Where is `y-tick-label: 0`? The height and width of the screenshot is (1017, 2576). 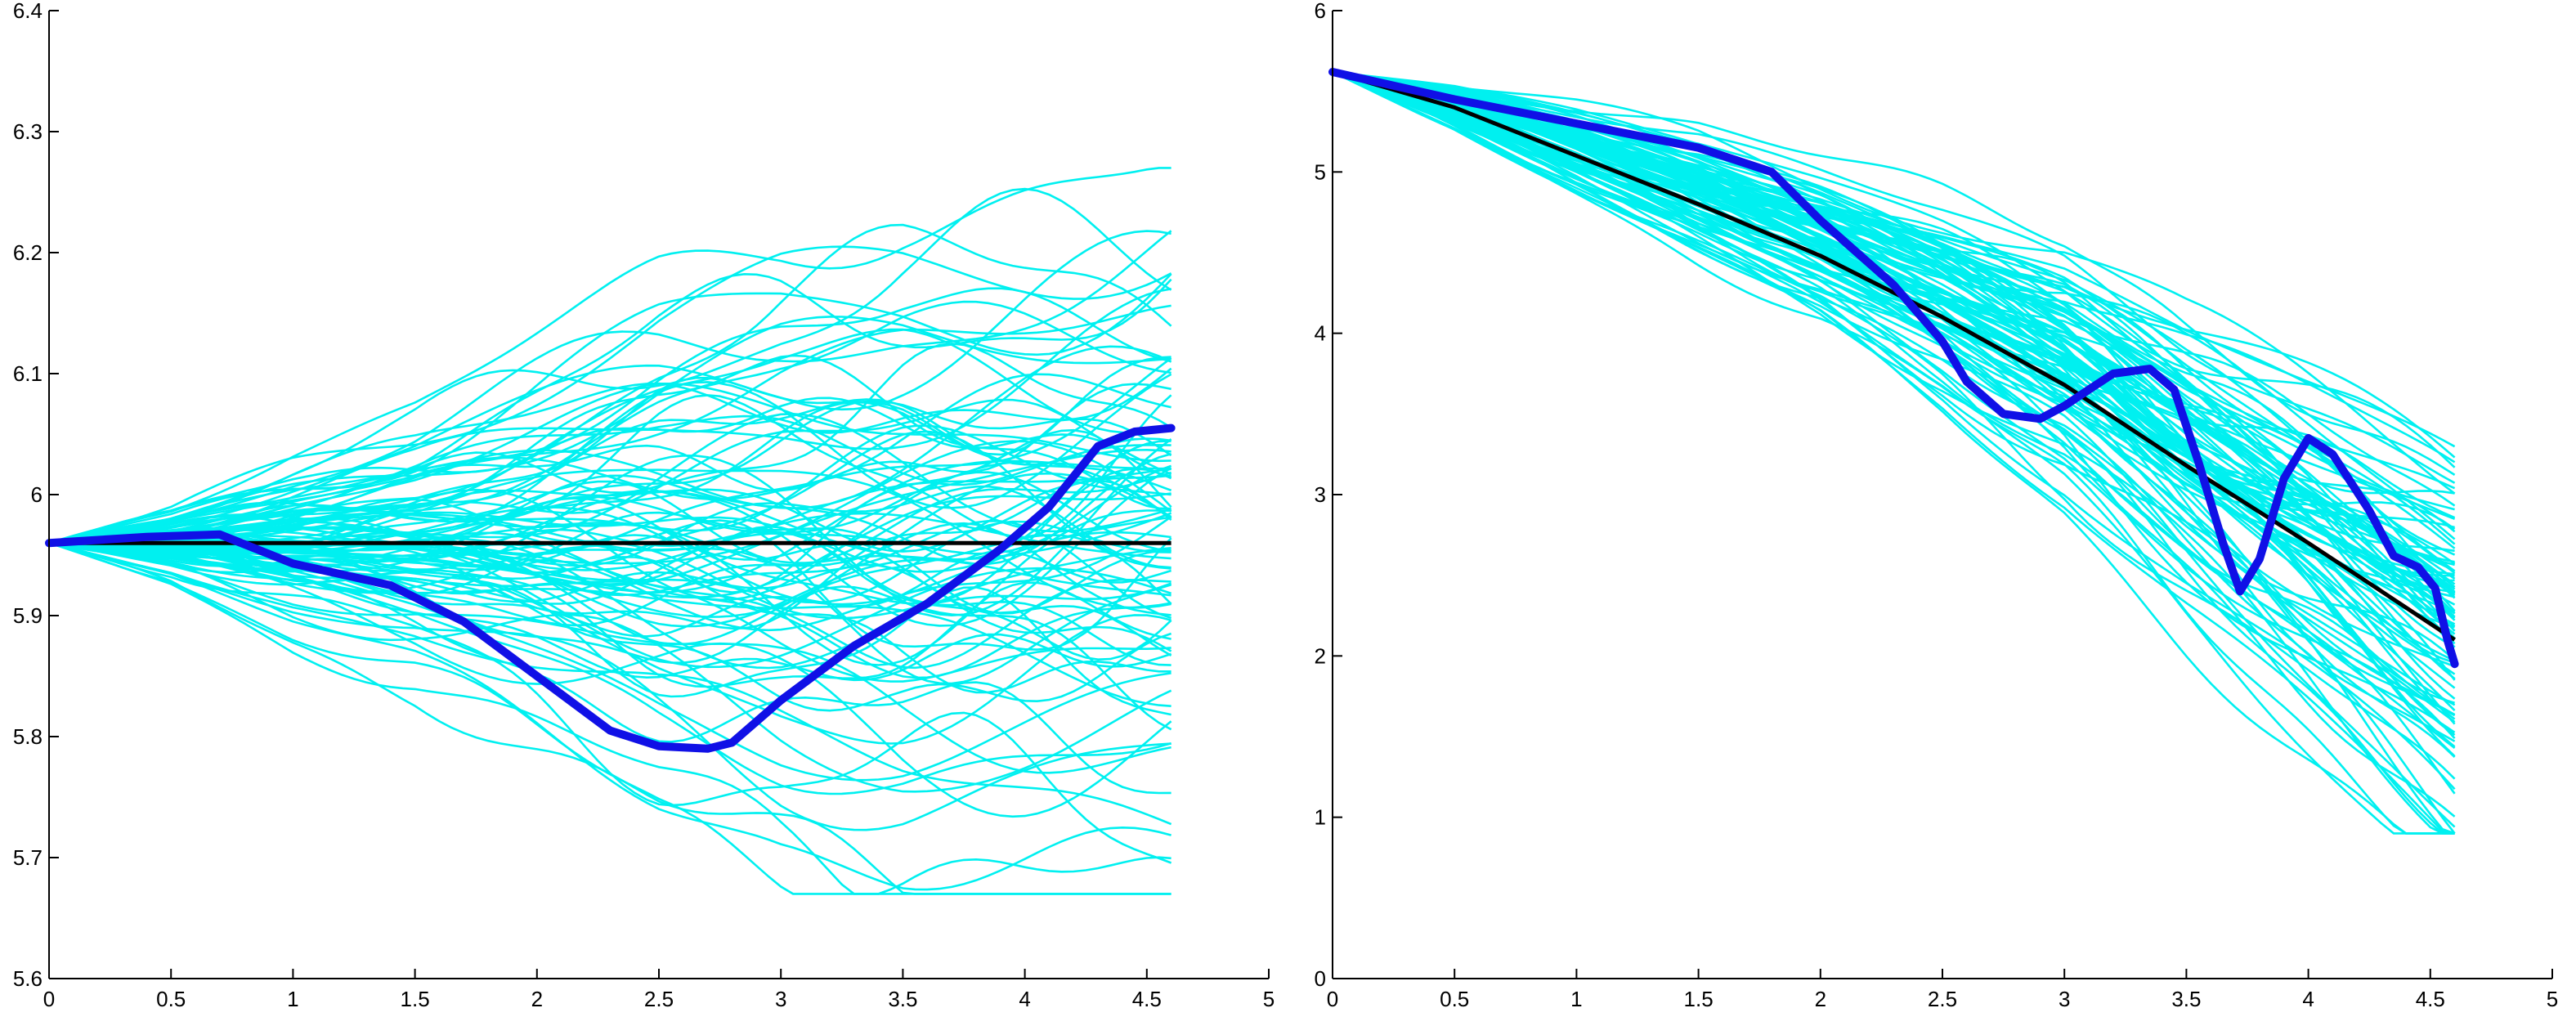 y-tick-label: 0 is located at coordinates (1321, 978).